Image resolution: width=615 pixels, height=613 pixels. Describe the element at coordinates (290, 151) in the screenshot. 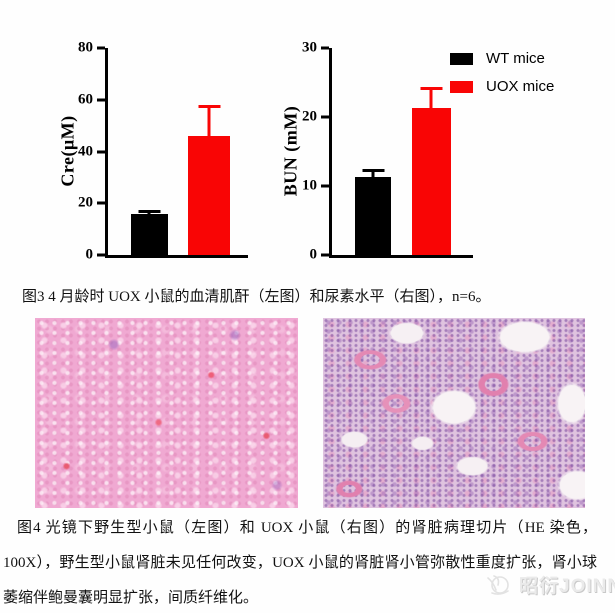

I see `bun-axis-label: BUN (mM)` at that location.